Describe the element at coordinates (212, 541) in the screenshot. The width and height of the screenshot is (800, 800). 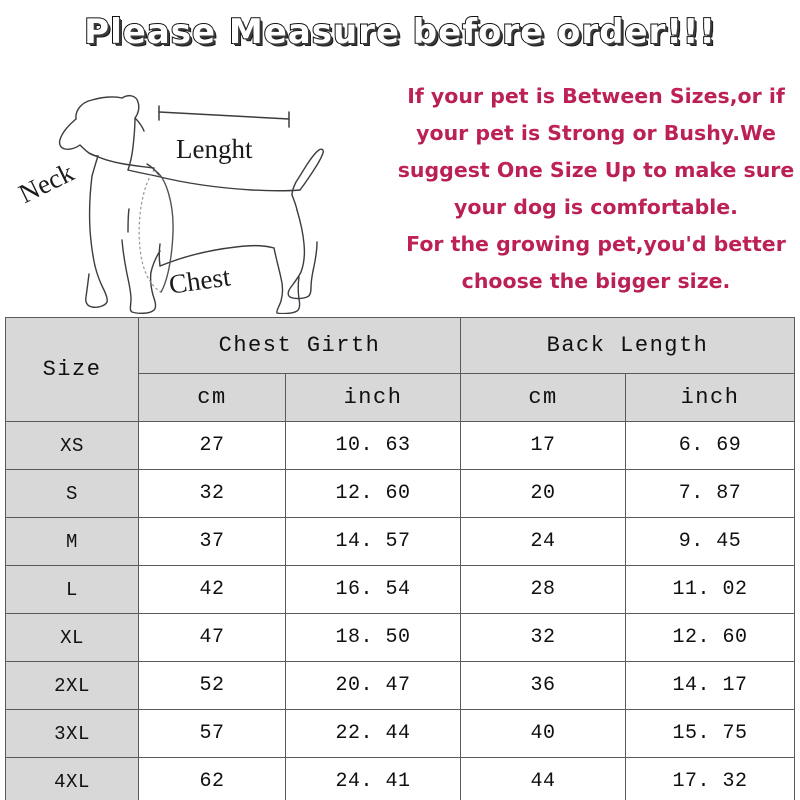
I see `cell-chest-cm: 37` at that location.